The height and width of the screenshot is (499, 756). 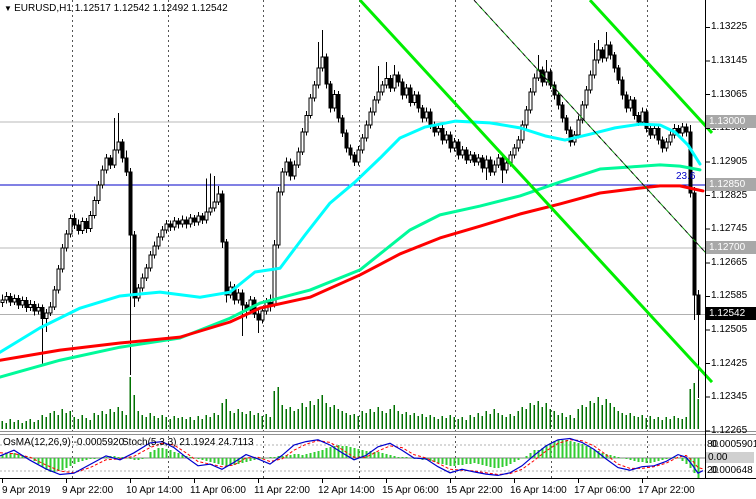 What do you see at coordinates (666, 490) in the screenshot?
I see `time-axis-label: 17 Apr 22:00` at bounding box center [666, 490].